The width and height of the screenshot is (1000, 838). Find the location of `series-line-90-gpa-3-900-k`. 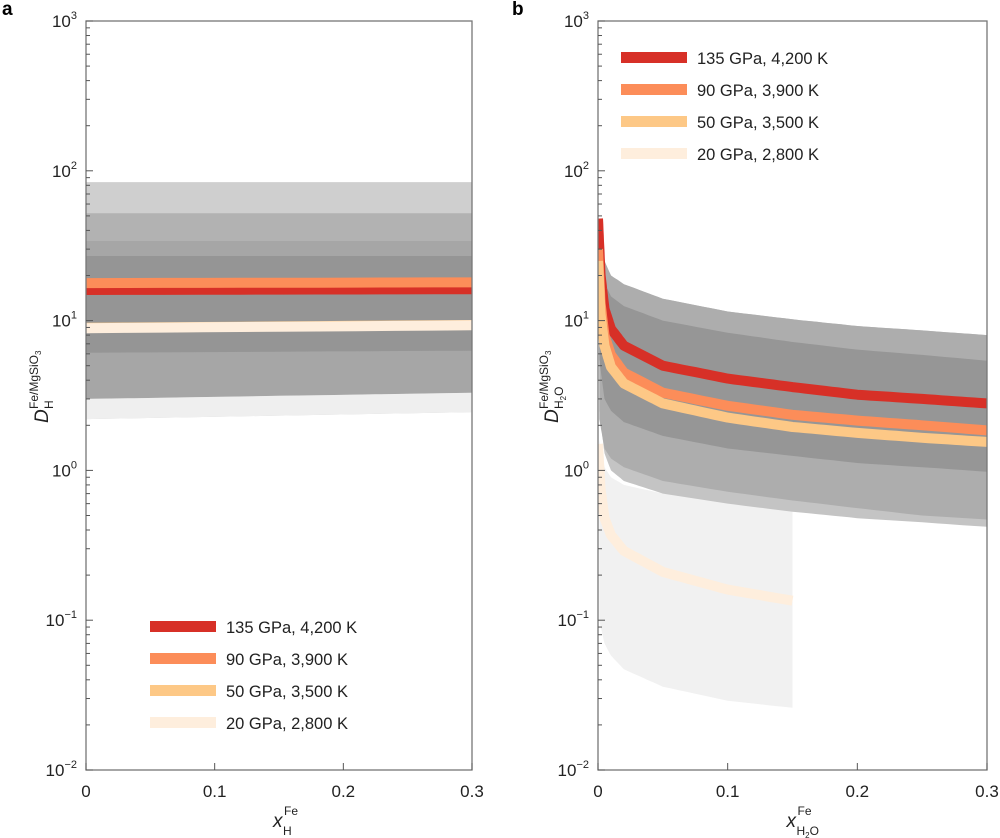

series-line-90-gpa-3-900-k is located at coordinates (279, 283).